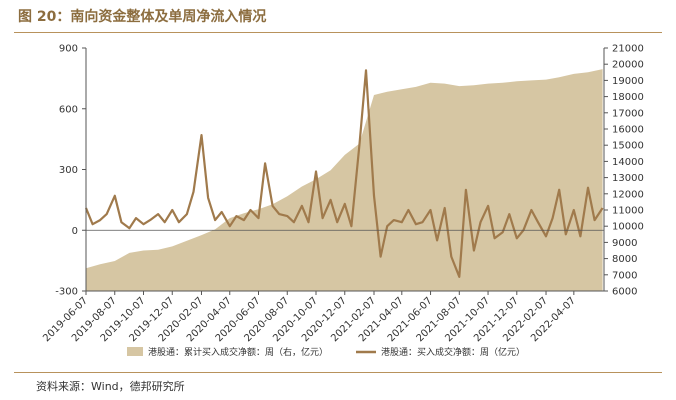 The width and height of the screenshot is (676, 400). What do you see at coordinates (628, 162) in the screenshot?
I see `right-tick-label: 14000` at bounding box center [628, 162].